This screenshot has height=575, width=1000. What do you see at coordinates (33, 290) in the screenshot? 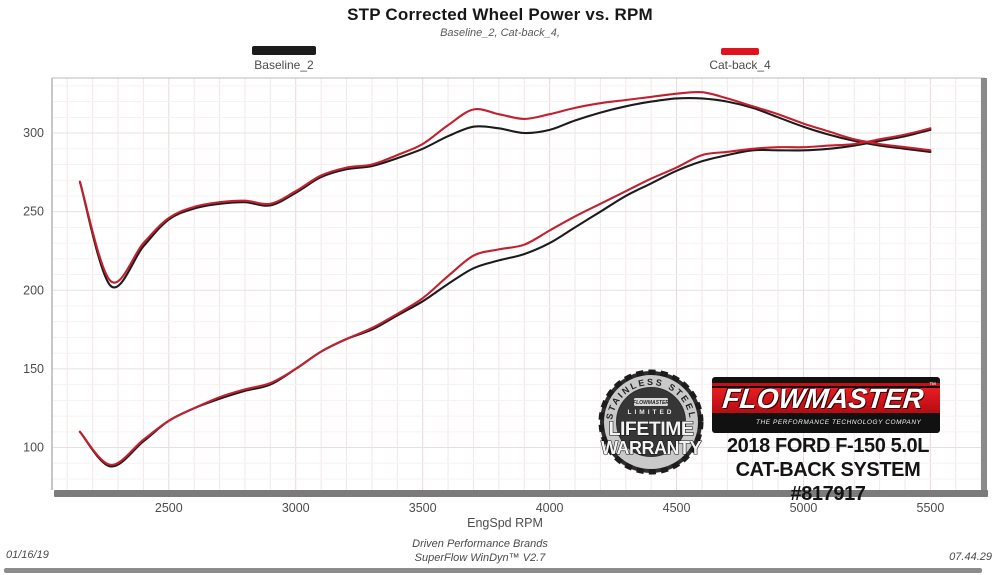
I see `svg-text: 200` at bounding box center [33, 290].